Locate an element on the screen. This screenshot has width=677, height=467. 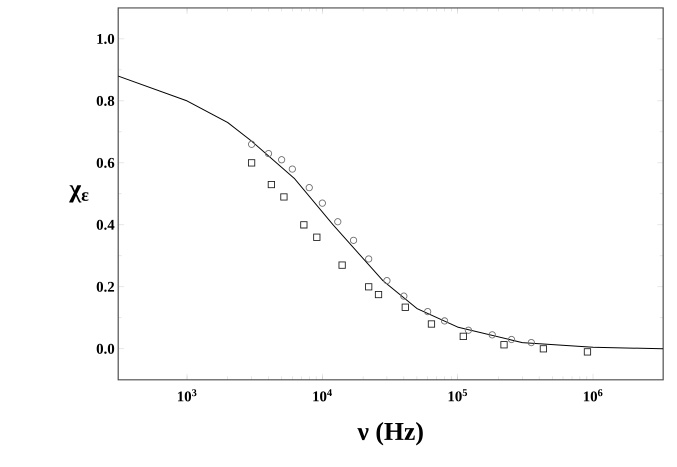
x-tick-label: 10$^{3}$ is located at coordinates (187, 395).